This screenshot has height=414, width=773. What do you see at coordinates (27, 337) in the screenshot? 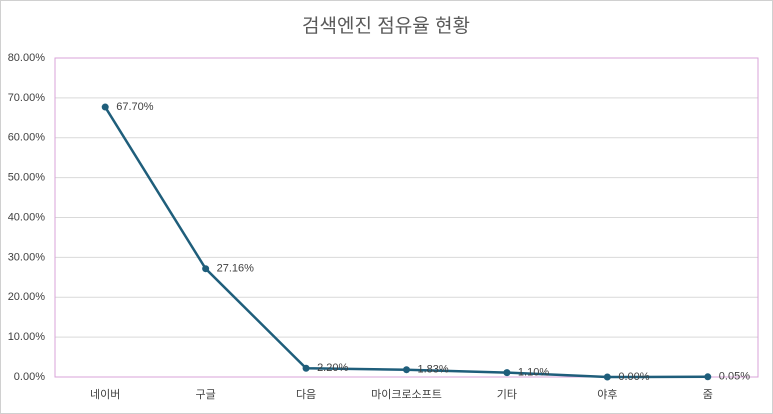
I see `y-tick-label: 10.00%` at bounding box center [27, 337].